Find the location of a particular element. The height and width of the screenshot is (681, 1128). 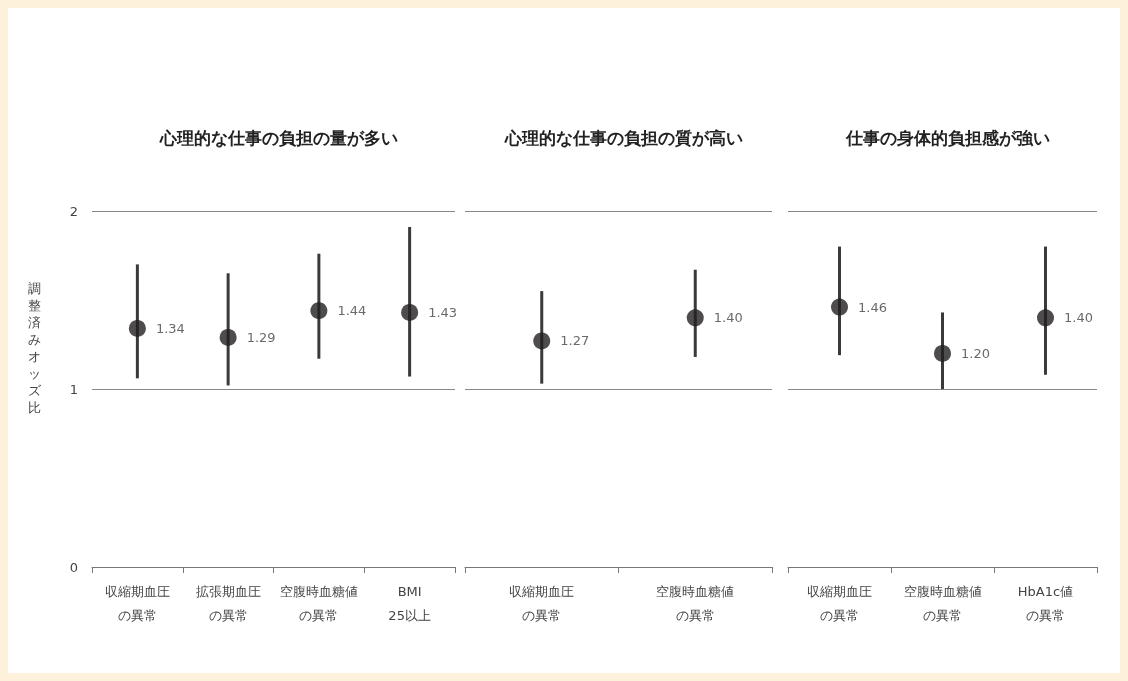

data-label: 1.34 is located at coordinates (170, 328).